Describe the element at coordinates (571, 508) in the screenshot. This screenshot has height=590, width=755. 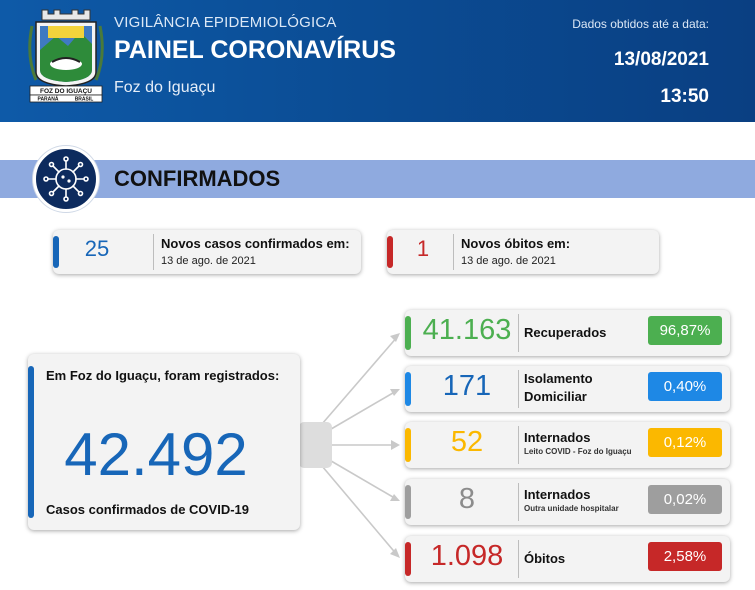
I see `outcome-sublabel: Outra unidade hospitalar` at that location.